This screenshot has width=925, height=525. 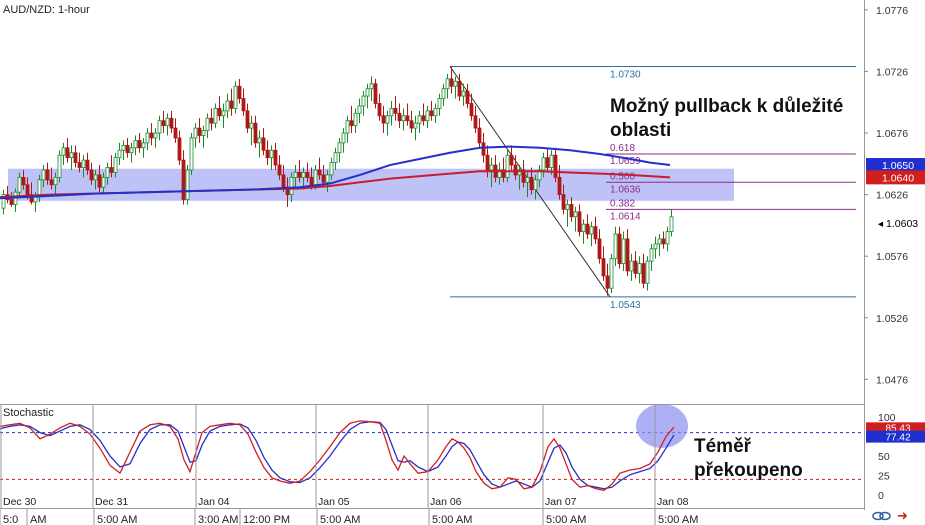 What do you see at coordinates (625, 216) in the screenshot?
I see `fib-price-label: 1.0614` at bounding box center [625, 216].